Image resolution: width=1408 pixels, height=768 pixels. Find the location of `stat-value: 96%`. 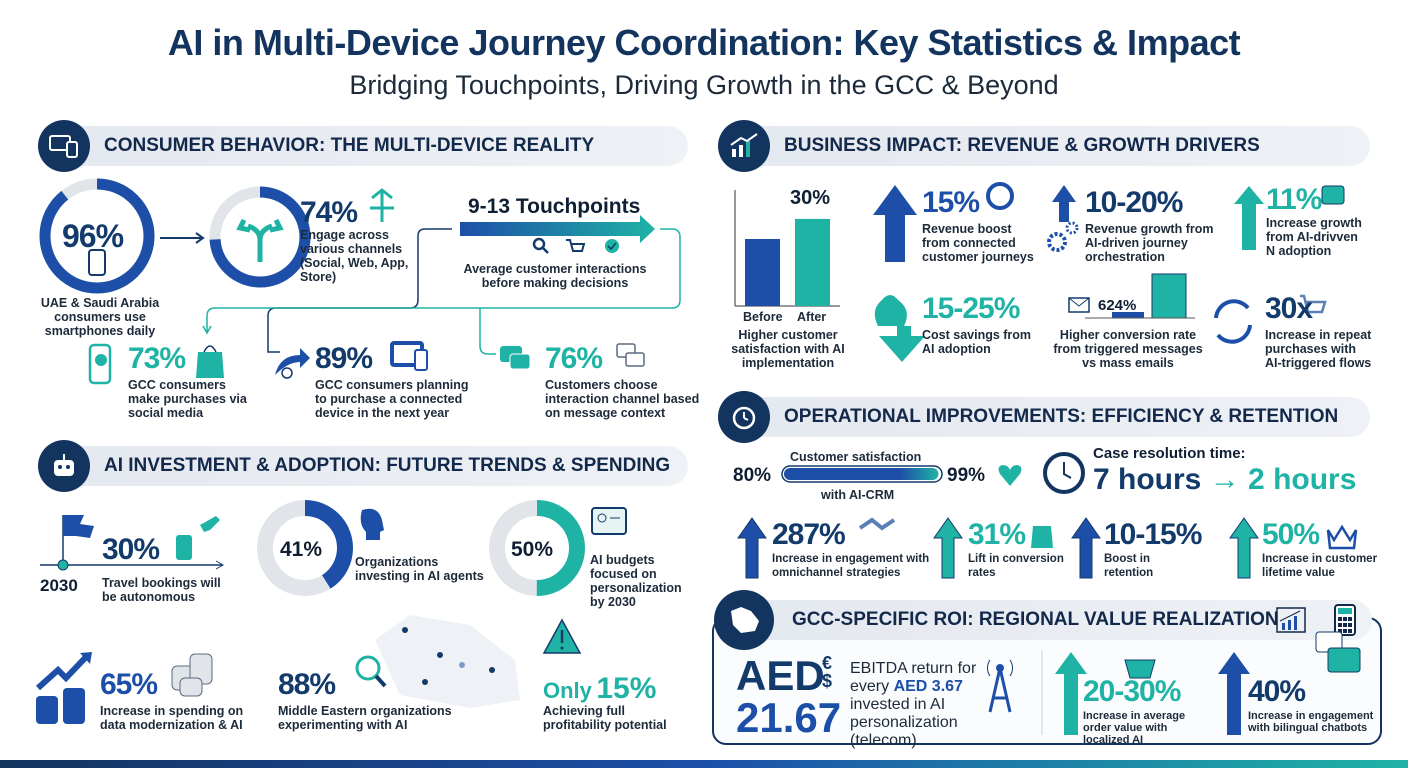

stat-value: 96% is located at coordinates (93, 236).